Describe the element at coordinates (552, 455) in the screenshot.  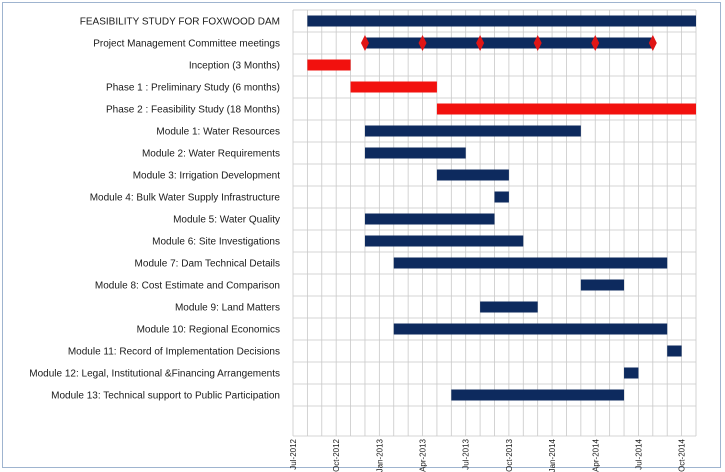
I see `x-tick-label: Jan-2014` at that location.